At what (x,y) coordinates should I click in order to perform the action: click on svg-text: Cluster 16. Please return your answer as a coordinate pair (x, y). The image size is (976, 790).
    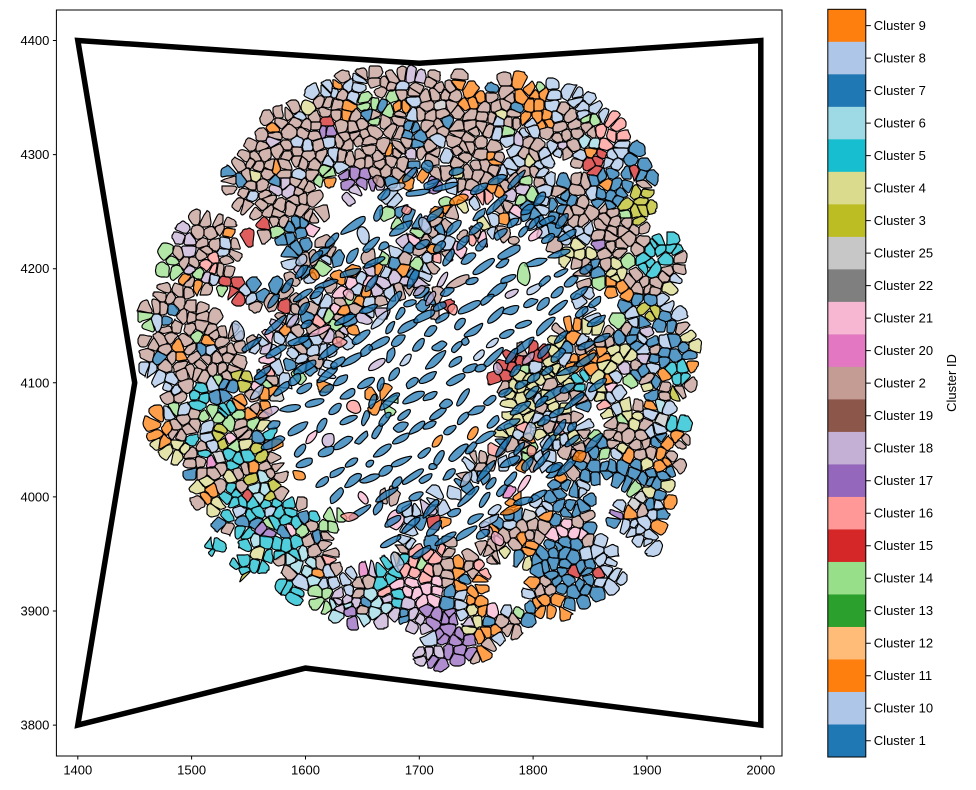
    Looking at the image, I should click on (903, 513).